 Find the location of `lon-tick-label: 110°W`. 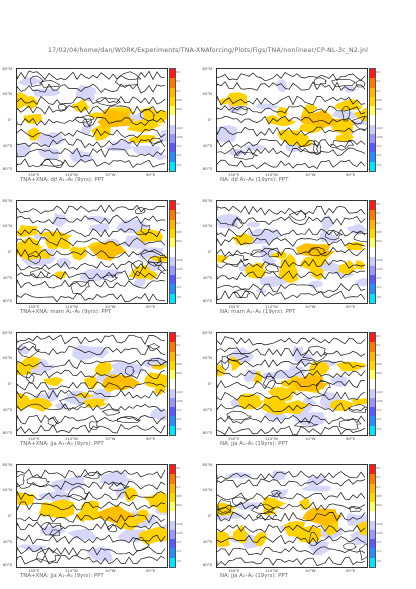

lon-tick-label: 110°W is located at coordinates (71, 570).